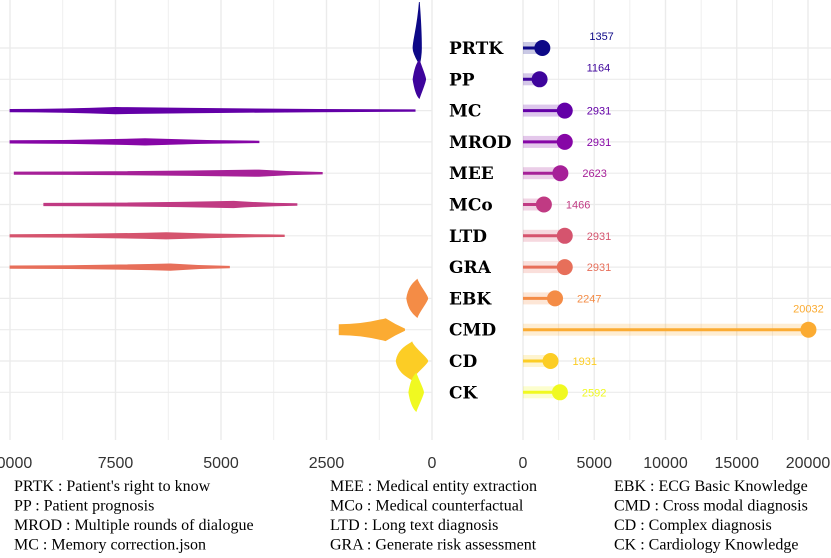 This screenshot has height=558, width=831. What do you see at coordinates (599, 143) in the screenshot?
I see `count-label-mrod: 2931` at bounding box center [599, 143].